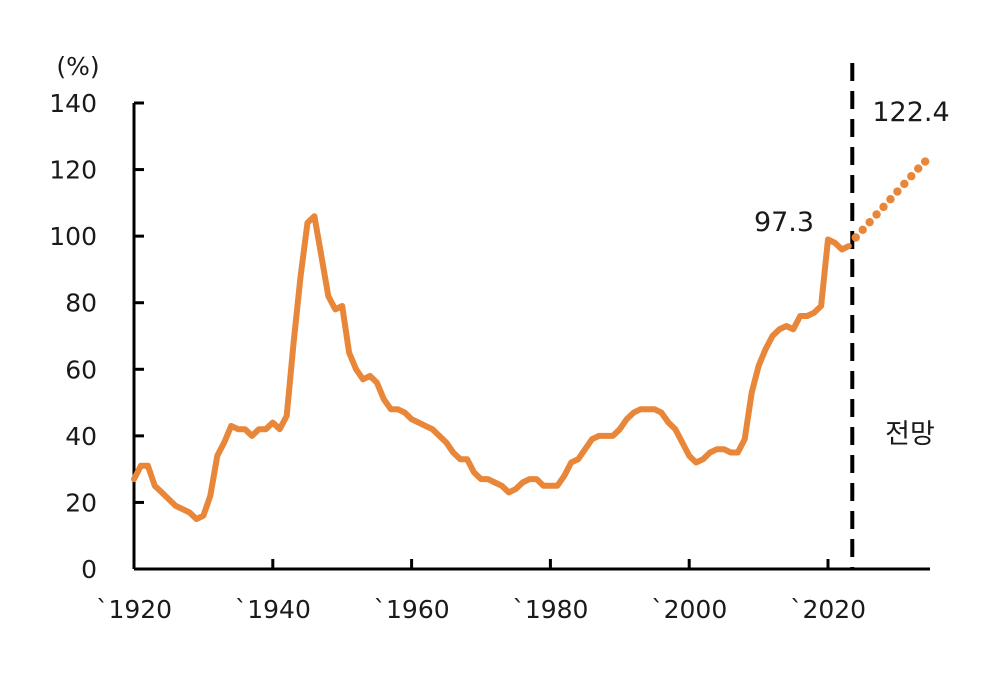 The image size is (1002, 674). Describe the element at coordinates (96, 336) in the screenshot. I see `y-axis-ticks: 0 20 40 60 80 100 120 140` at that location.